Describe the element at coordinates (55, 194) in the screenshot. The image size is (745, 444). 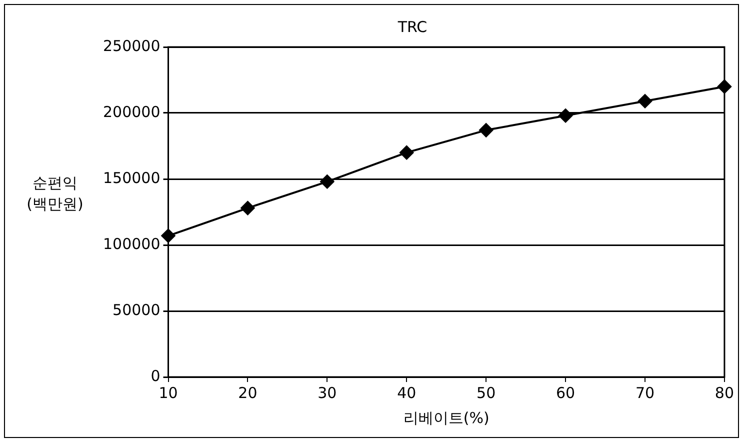
I see `y-axis-title: 순편익 (백만원)` at that location.